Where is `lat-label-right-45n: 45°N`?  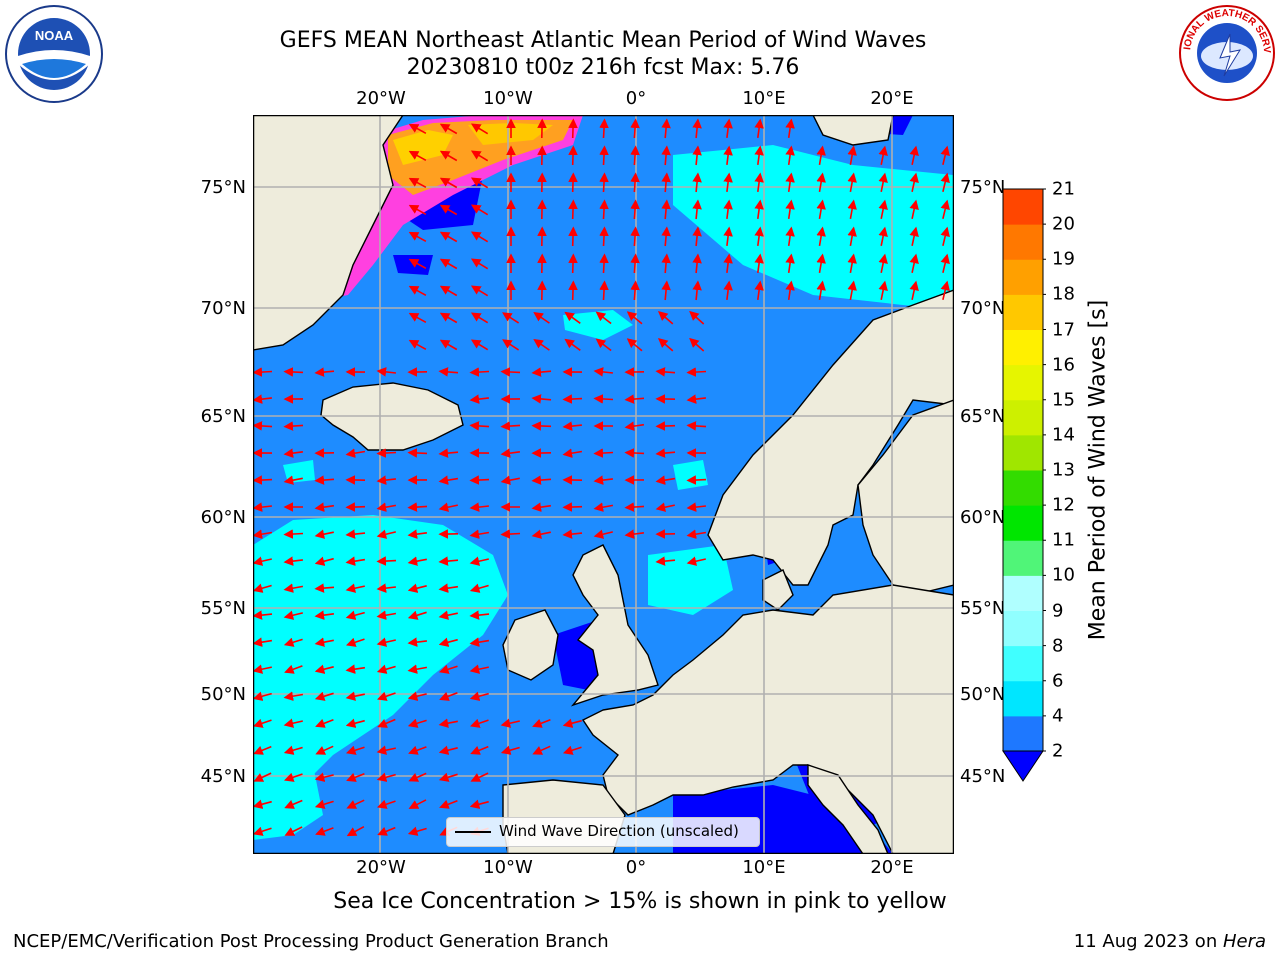
lat-label-right-45n: 45°N is located at coordinates (983, 776).